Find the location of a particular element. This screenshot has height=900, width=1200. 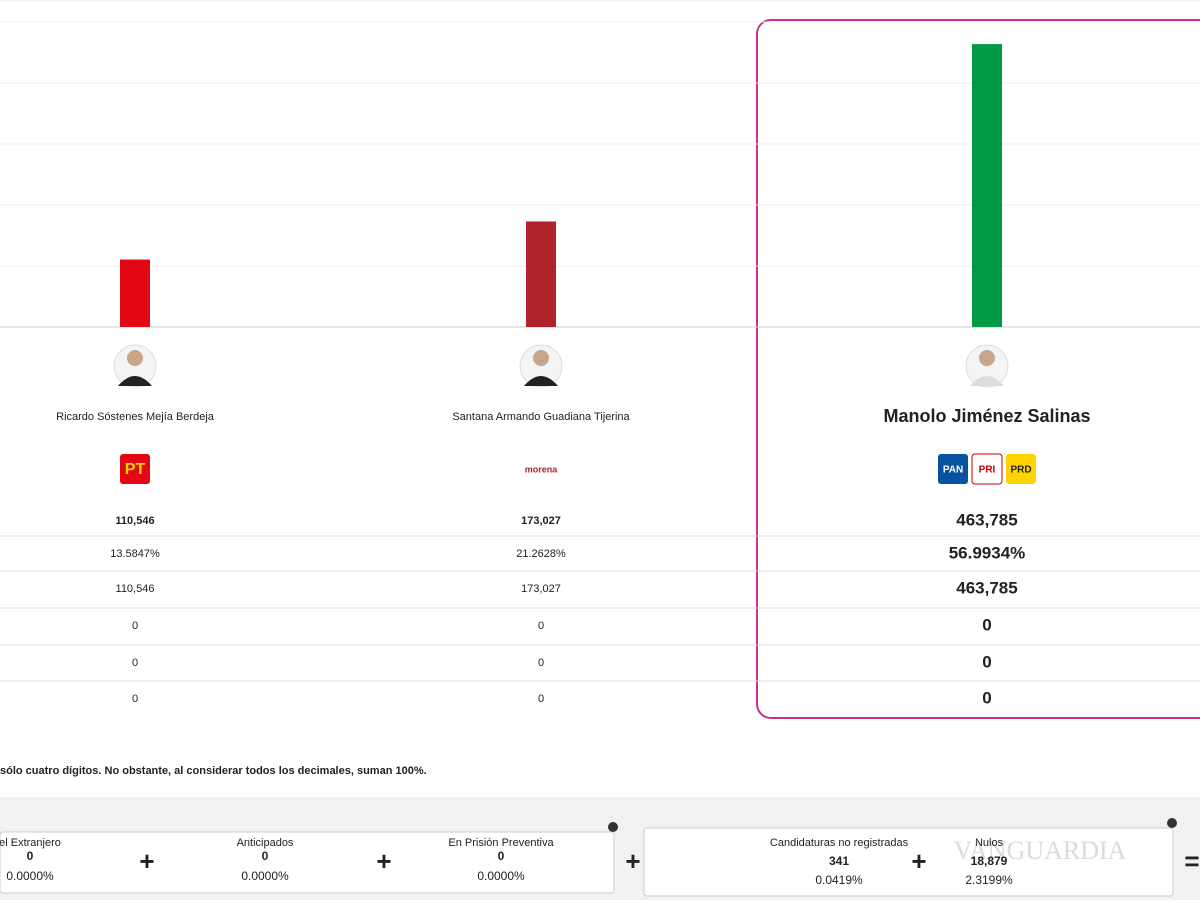

party-logo-text: PAN is located at coordinates (953, 470).